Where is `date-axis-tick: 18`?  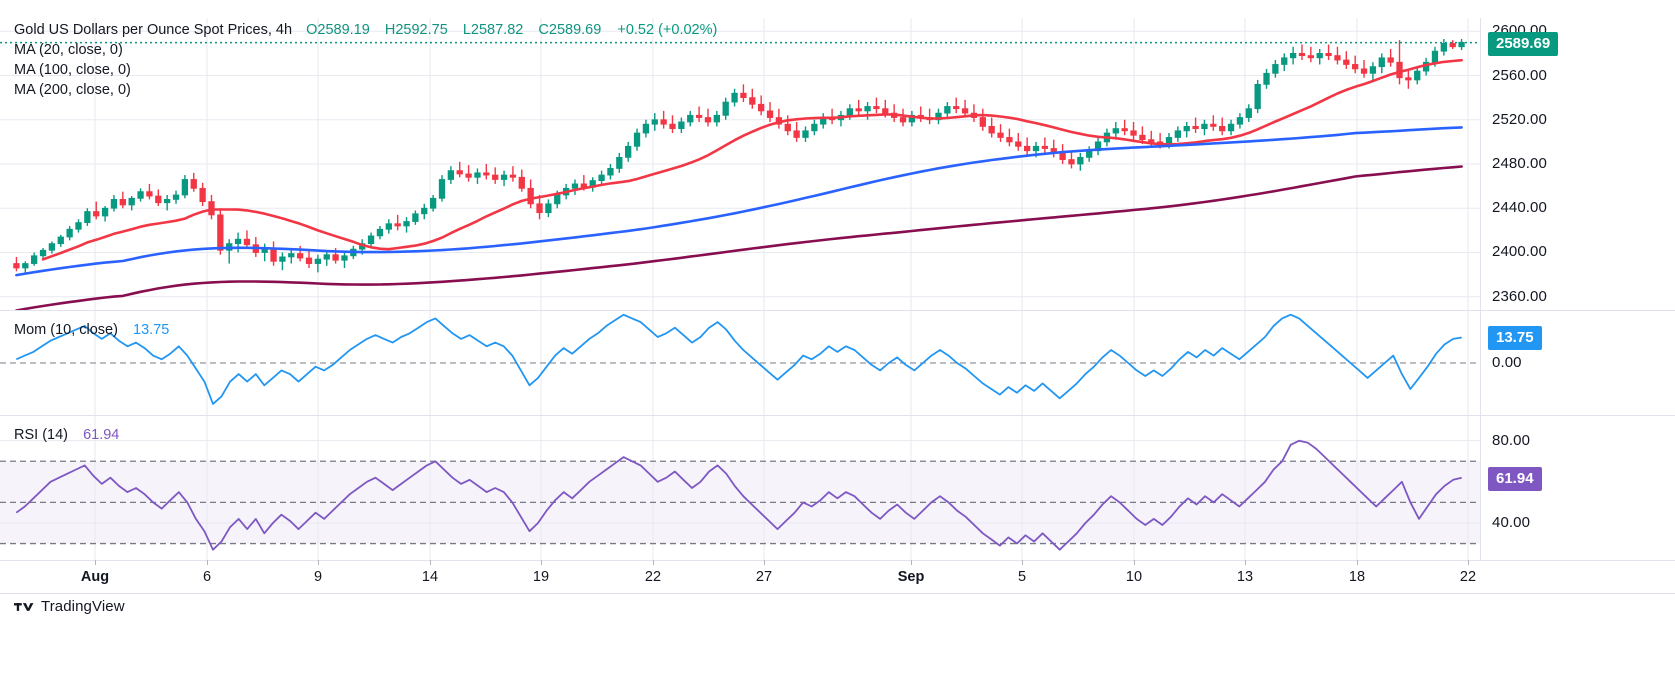
date-axis-tick: 18 is located at coordinates (1357, 577).